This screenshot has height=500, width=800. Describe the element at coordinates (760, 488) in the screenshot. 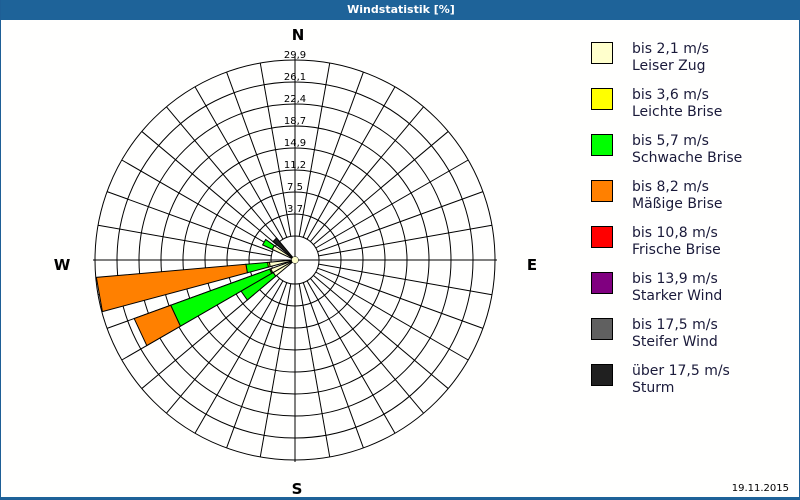

I see `date-label: 19.11.2015` at that location.